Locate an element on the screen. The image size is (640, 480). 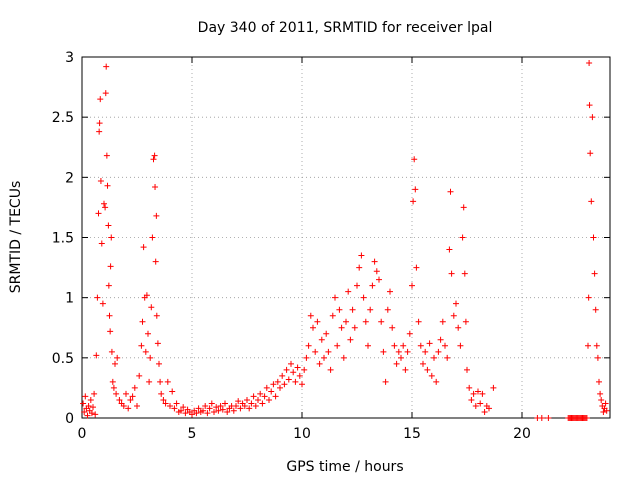
x-tick-label: 0 is located at coordinates (82, 434).